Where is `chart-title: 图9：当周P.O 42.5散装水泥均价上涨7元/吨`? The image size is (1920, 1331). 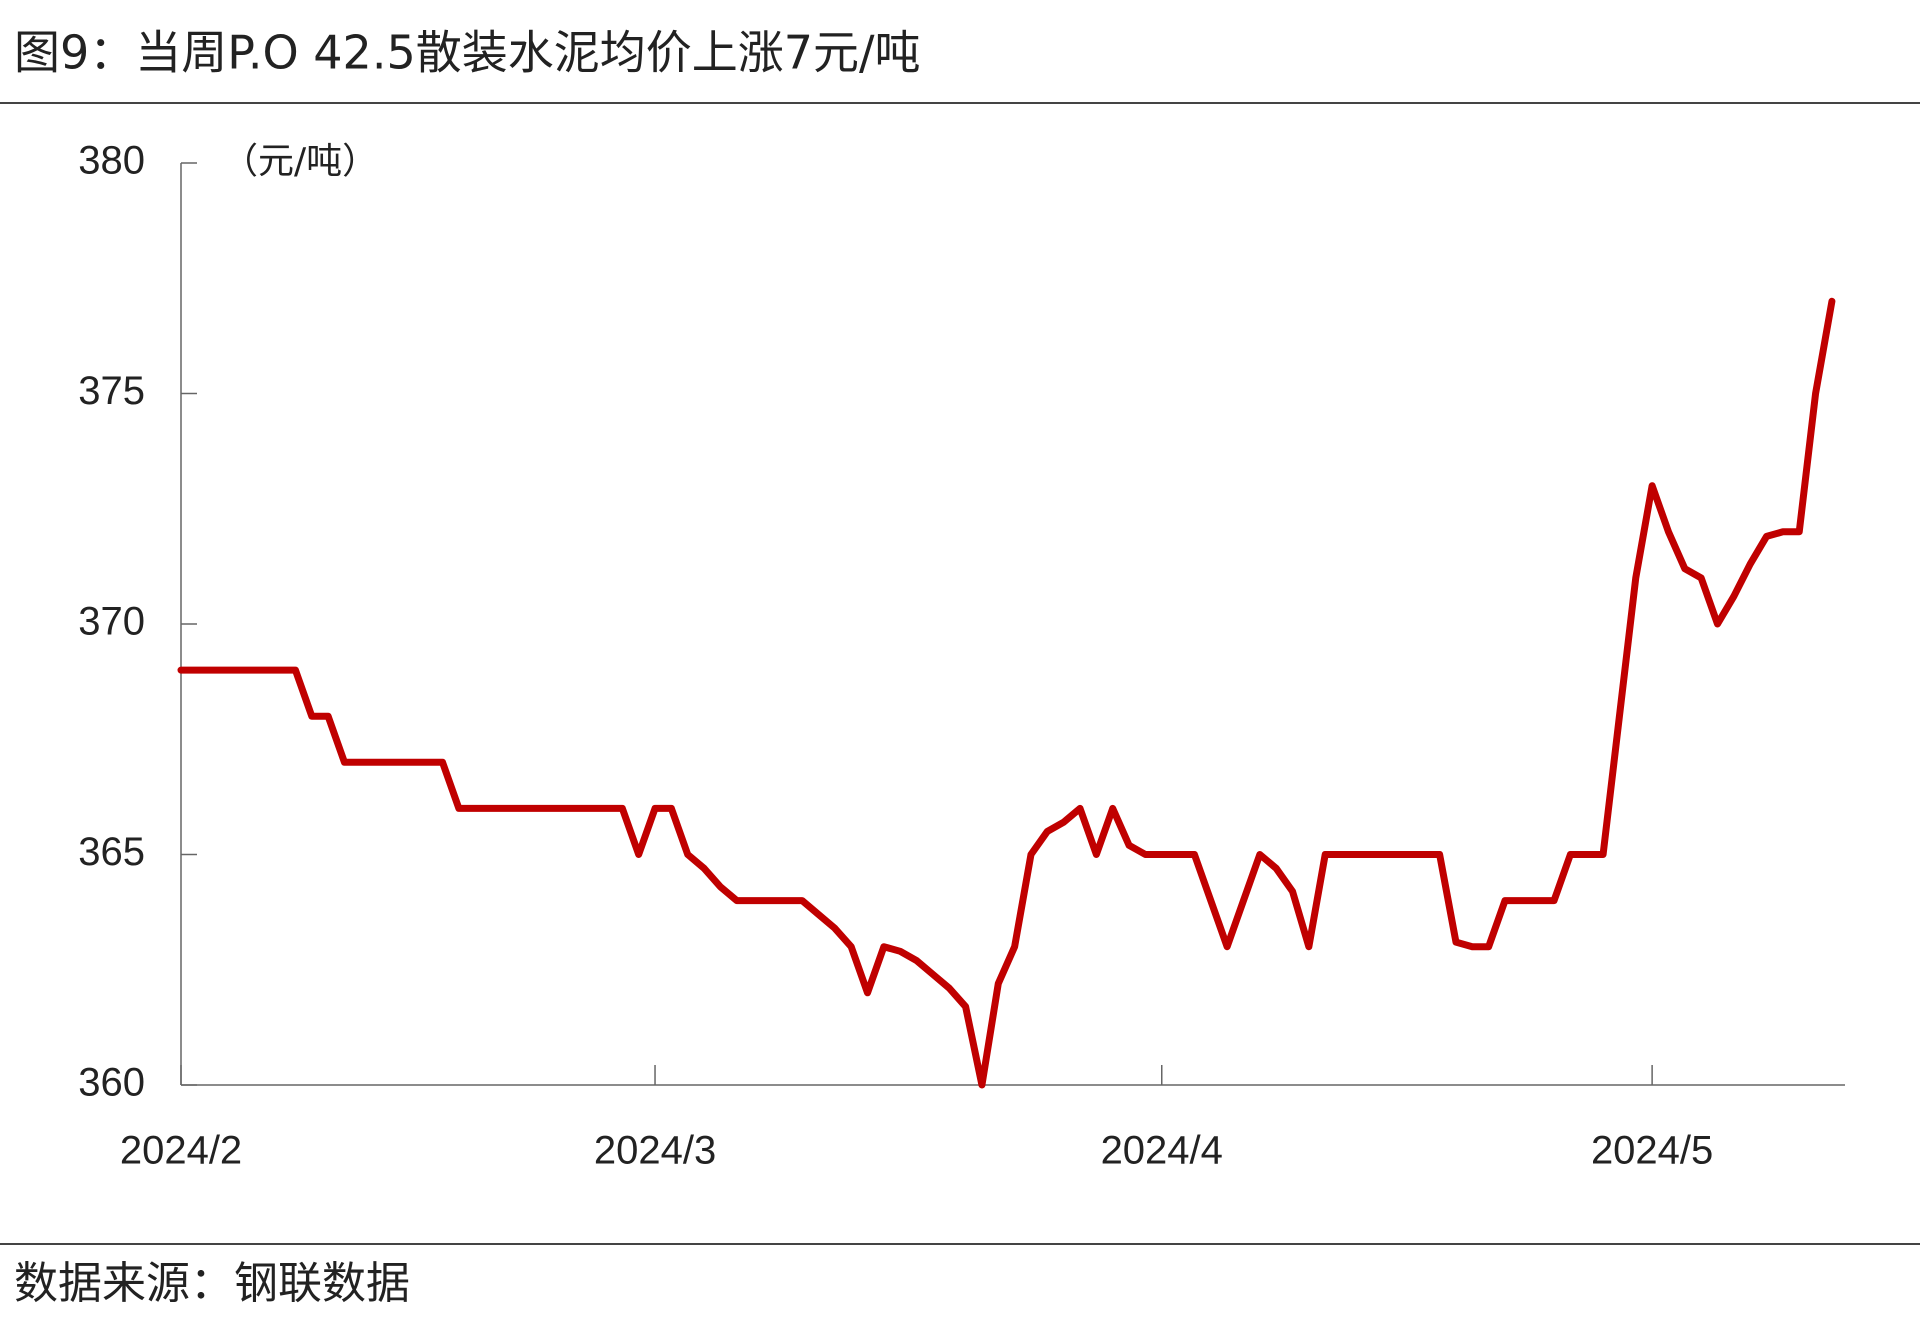 chart-title: 图9：当周P.O 42.5散装水泥均价上涨7元/吨 is located at coordinates (467, 53).